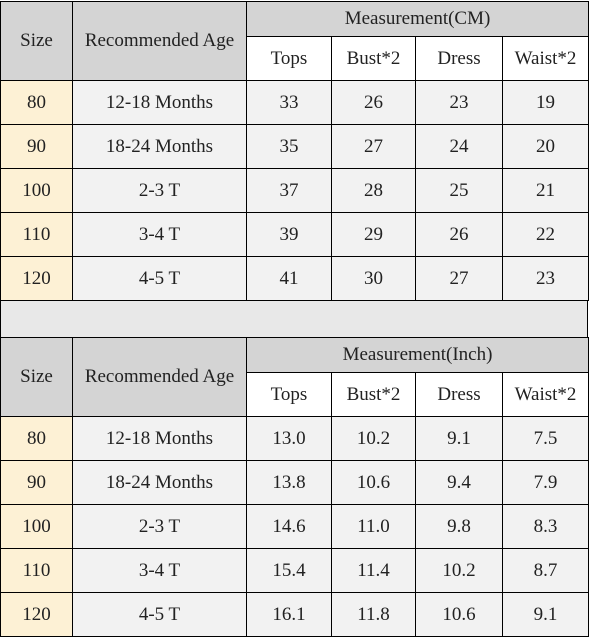  I want to click on waist-cell: 21, so click(545, 190).